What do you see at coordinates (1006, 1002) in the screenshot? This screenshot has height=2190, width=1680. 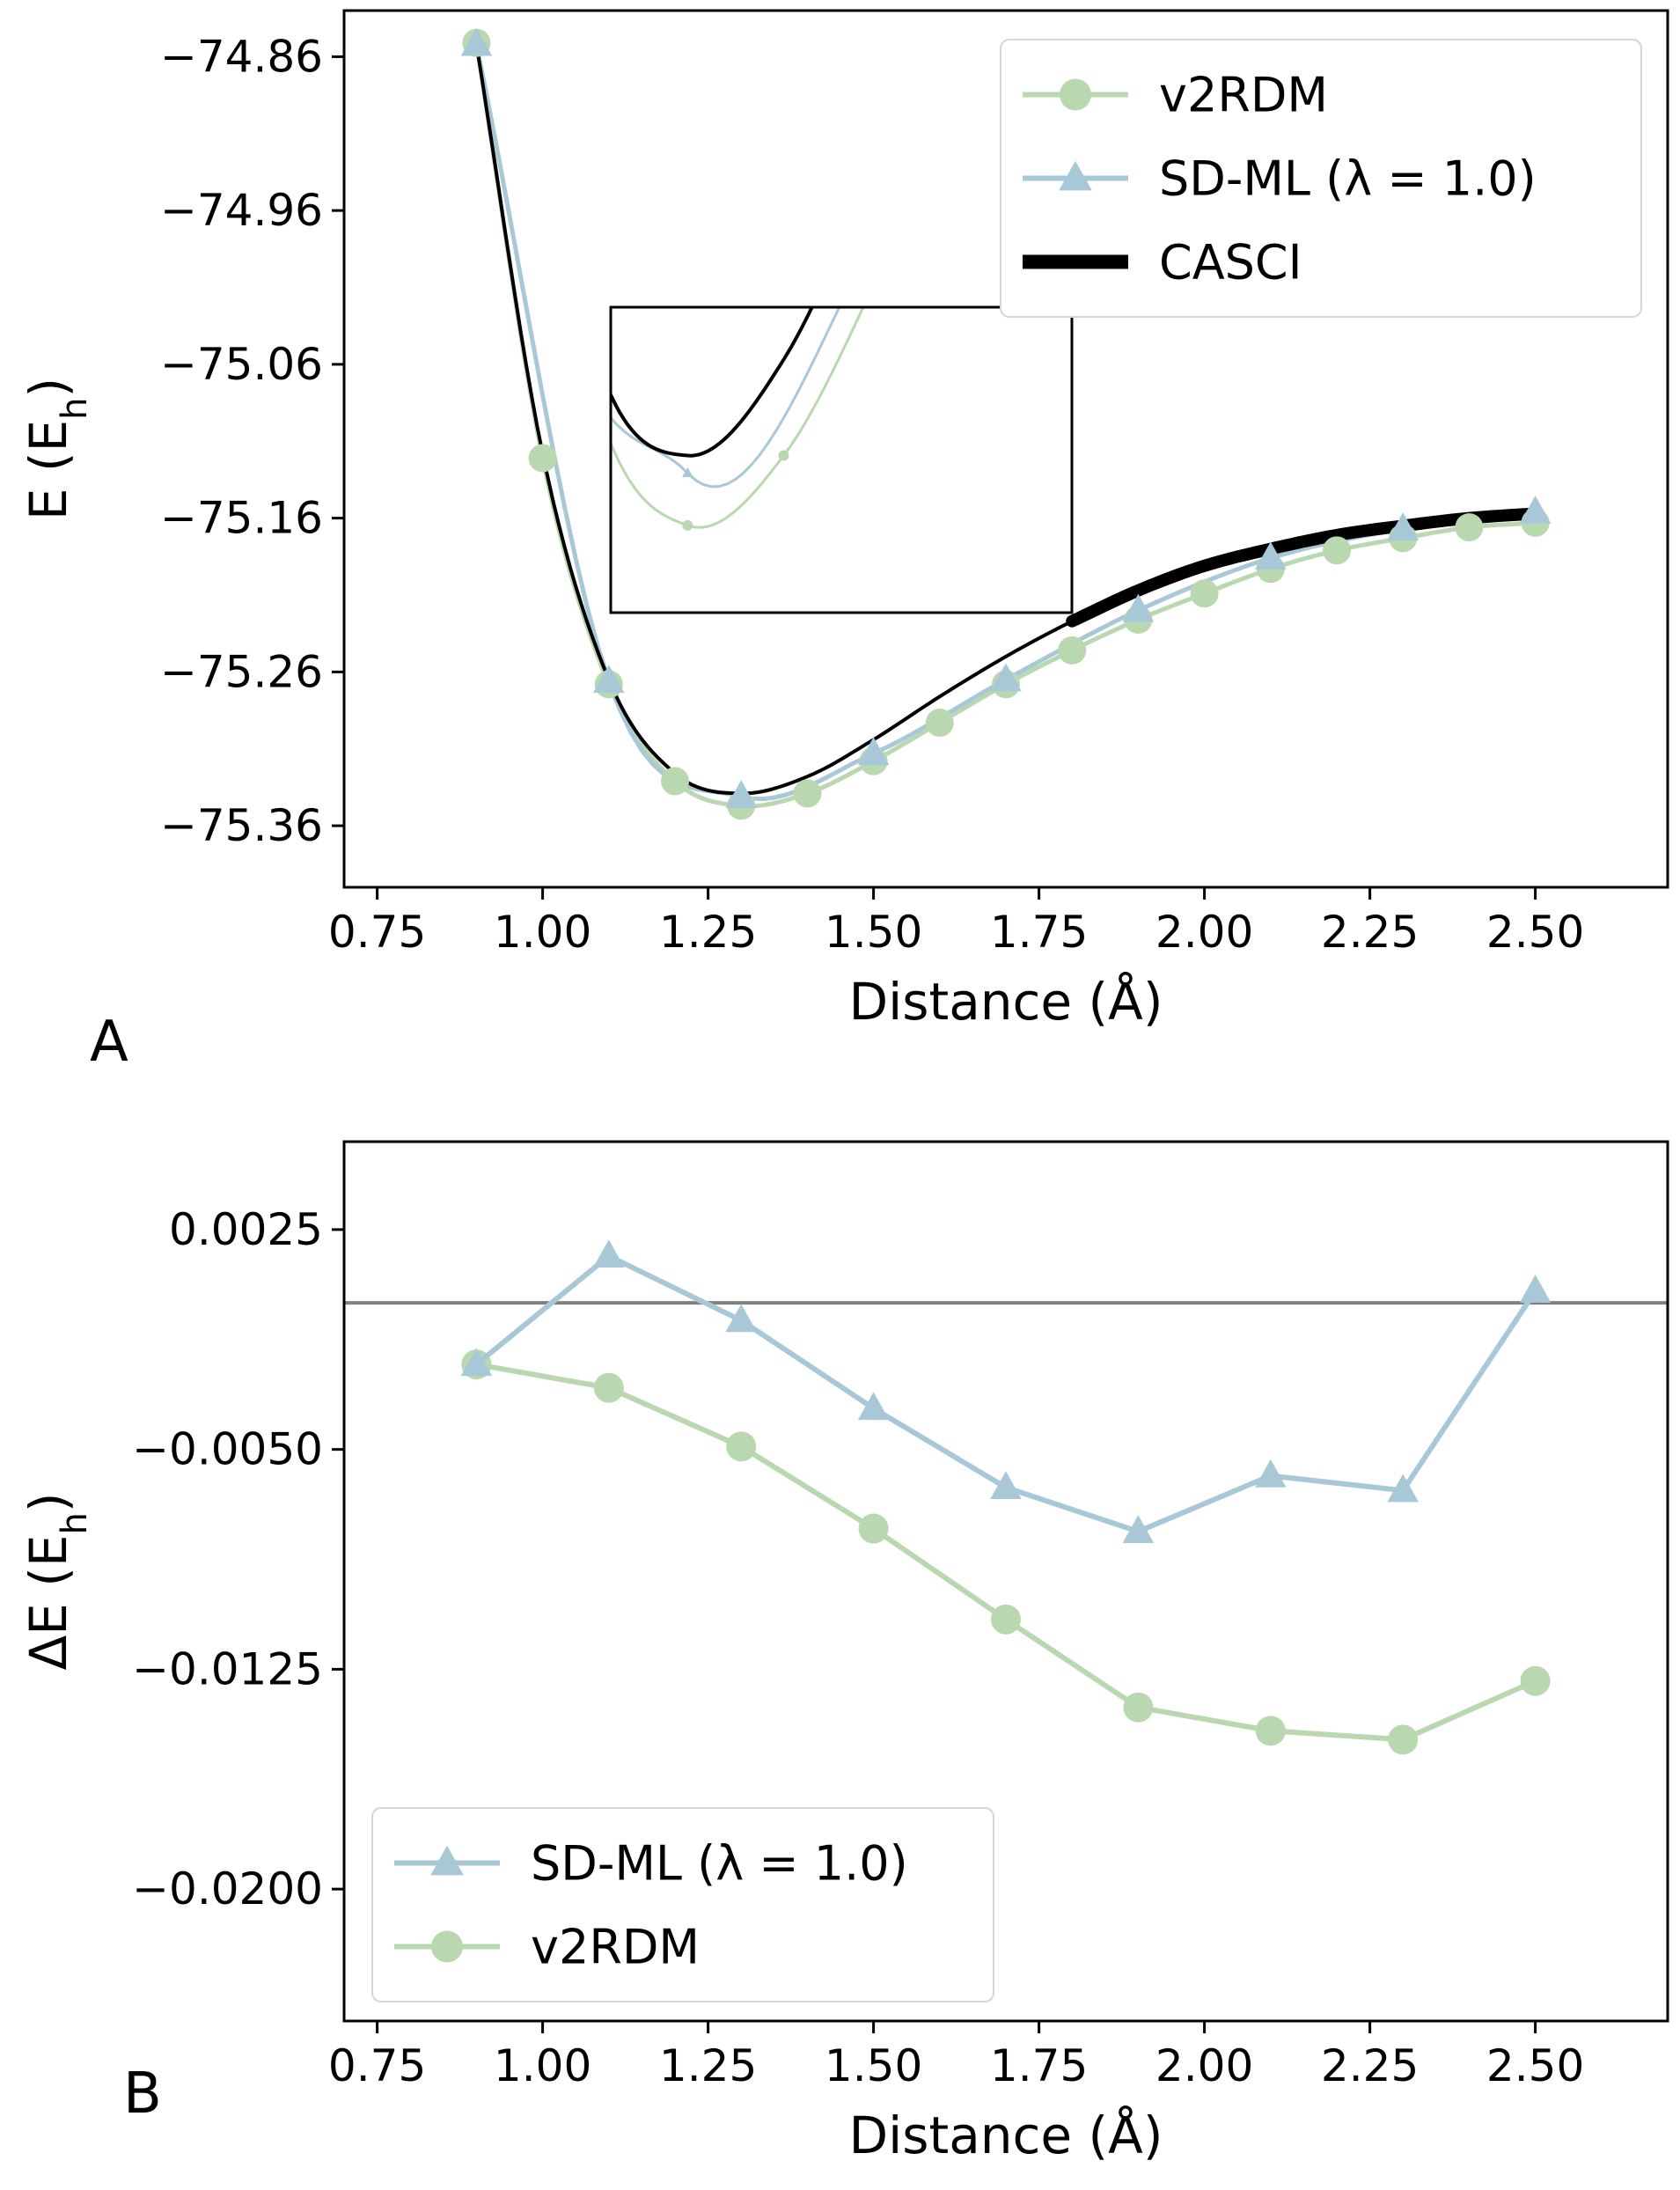 I see `panel-a-x-axis-label: Distance (Å)` at bounding box center [1006, 1002].